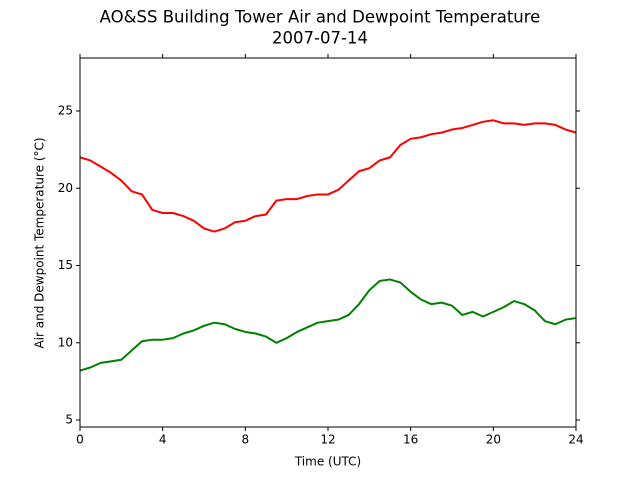  I want to click on x-tick-label: 8, so click(246, 440).